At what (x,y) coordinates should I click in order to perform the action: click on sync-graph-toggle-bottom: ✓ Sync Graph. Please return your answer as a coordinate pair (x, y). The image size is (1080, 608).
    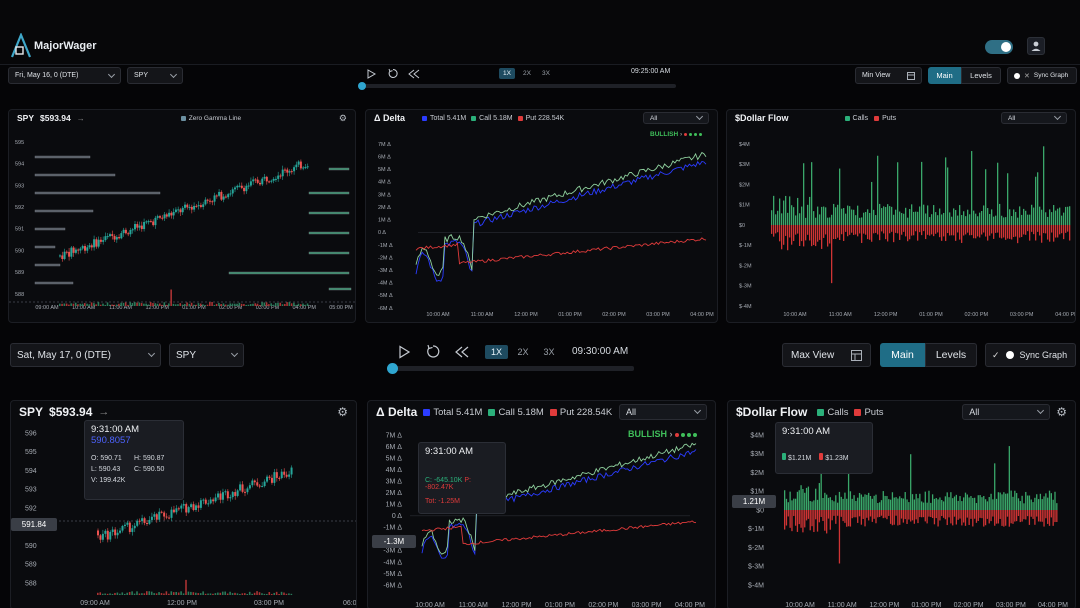
    Looking at the image, I should click on (1030, 355).